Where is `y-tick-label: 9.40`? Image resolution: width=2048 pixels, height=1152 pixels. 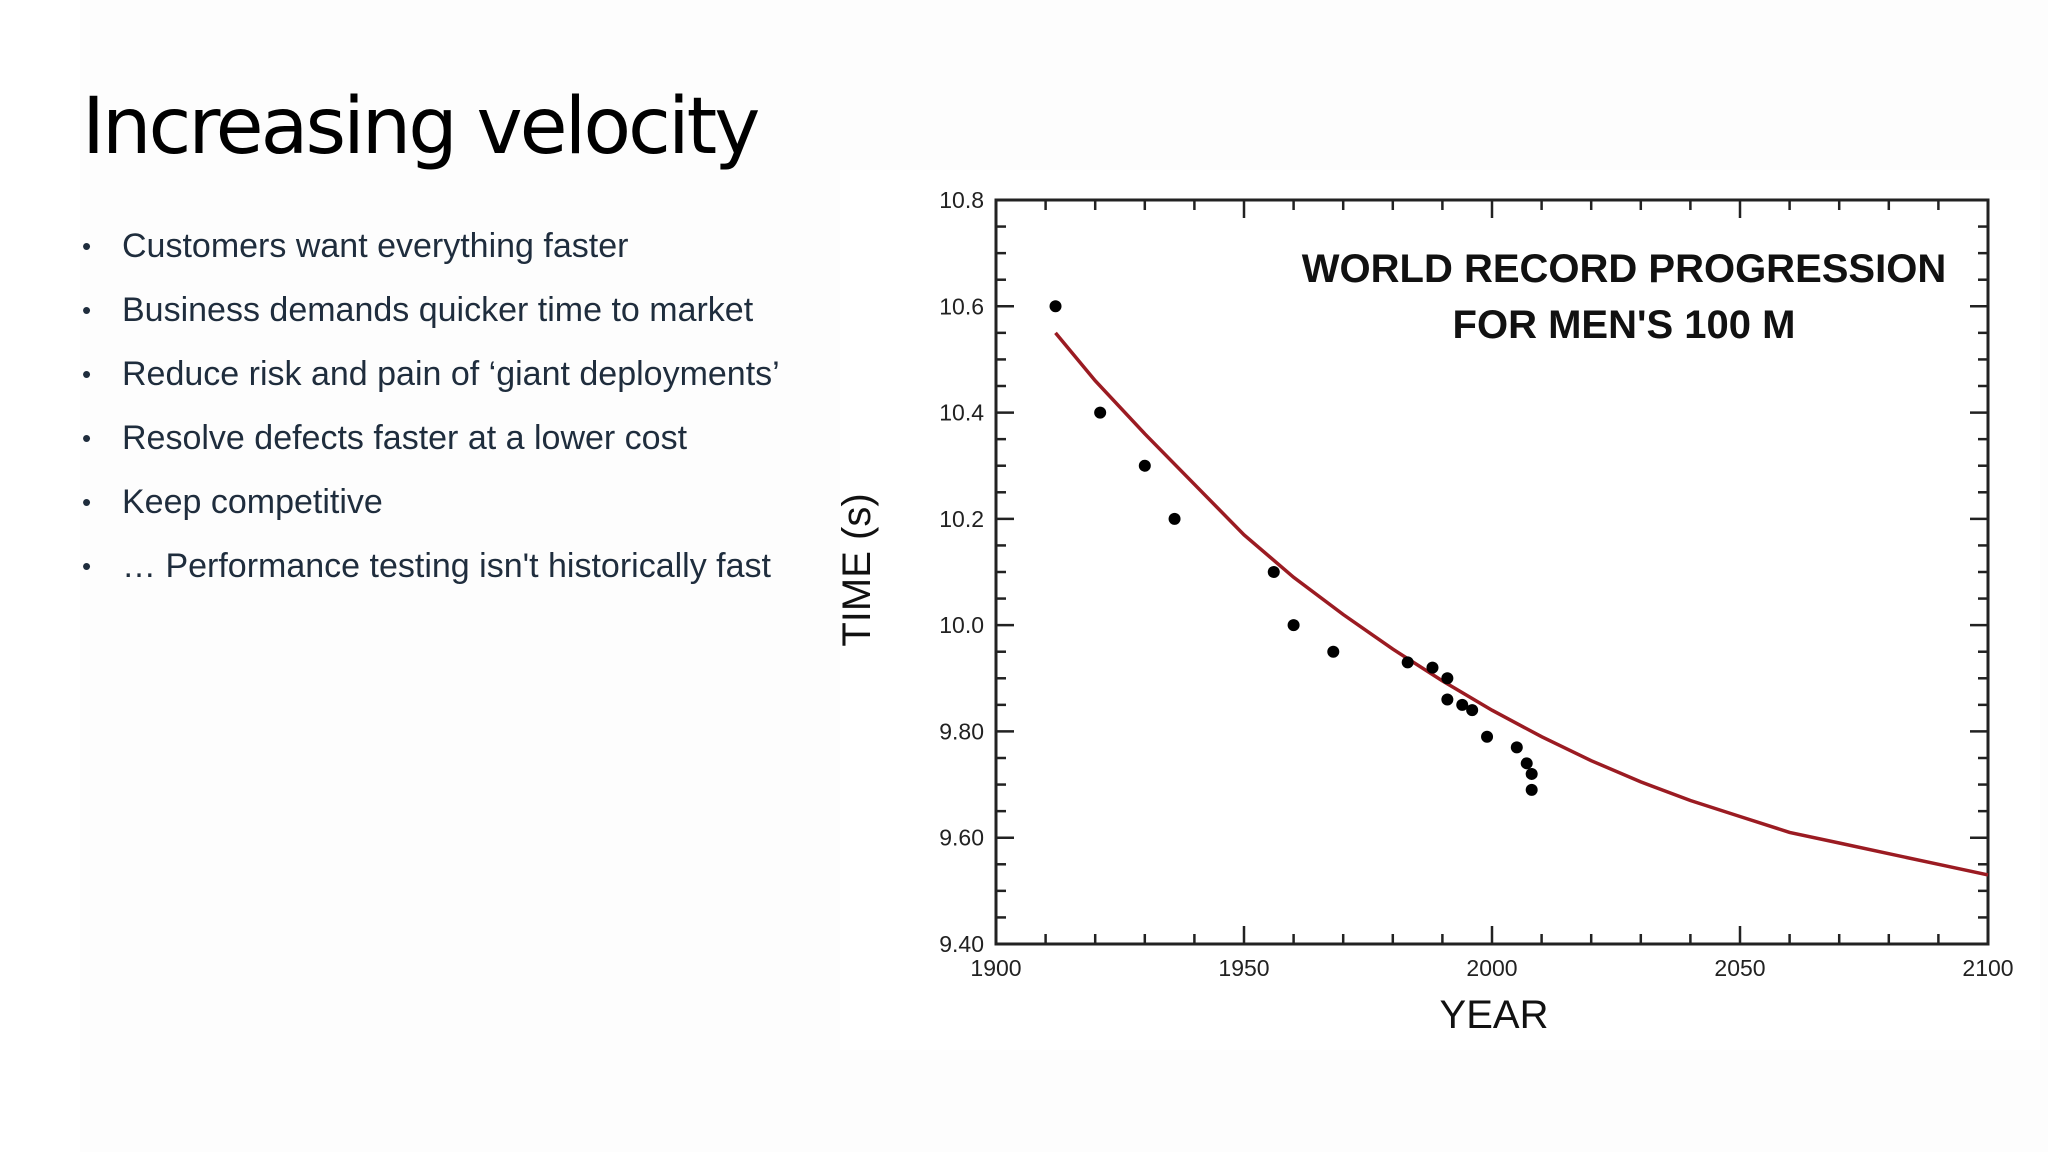 y-tick-label: 9.40 is located at coordinates (961, 944).